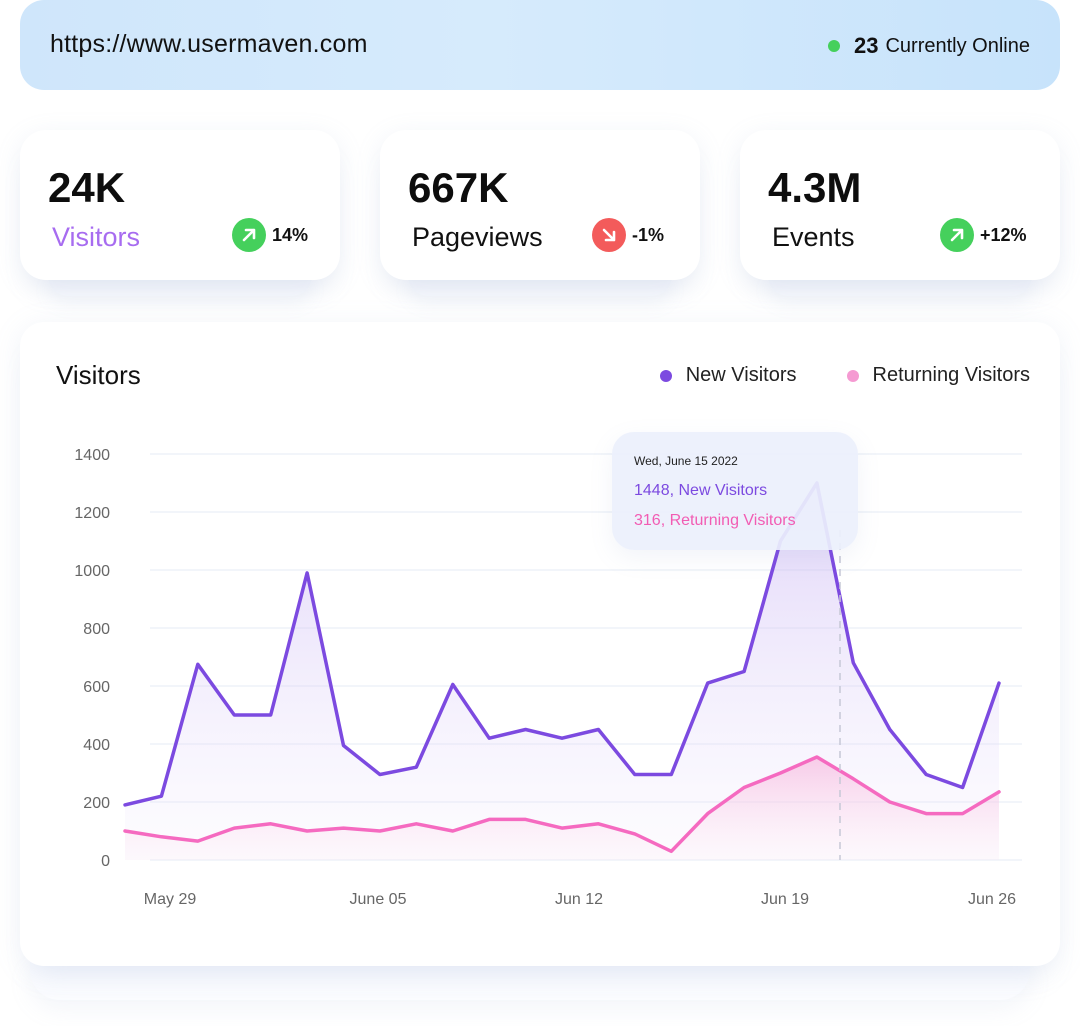 This screenshot has width=1080, height=1026. I want to click on online-label: Currently Online, so click(957, 45).